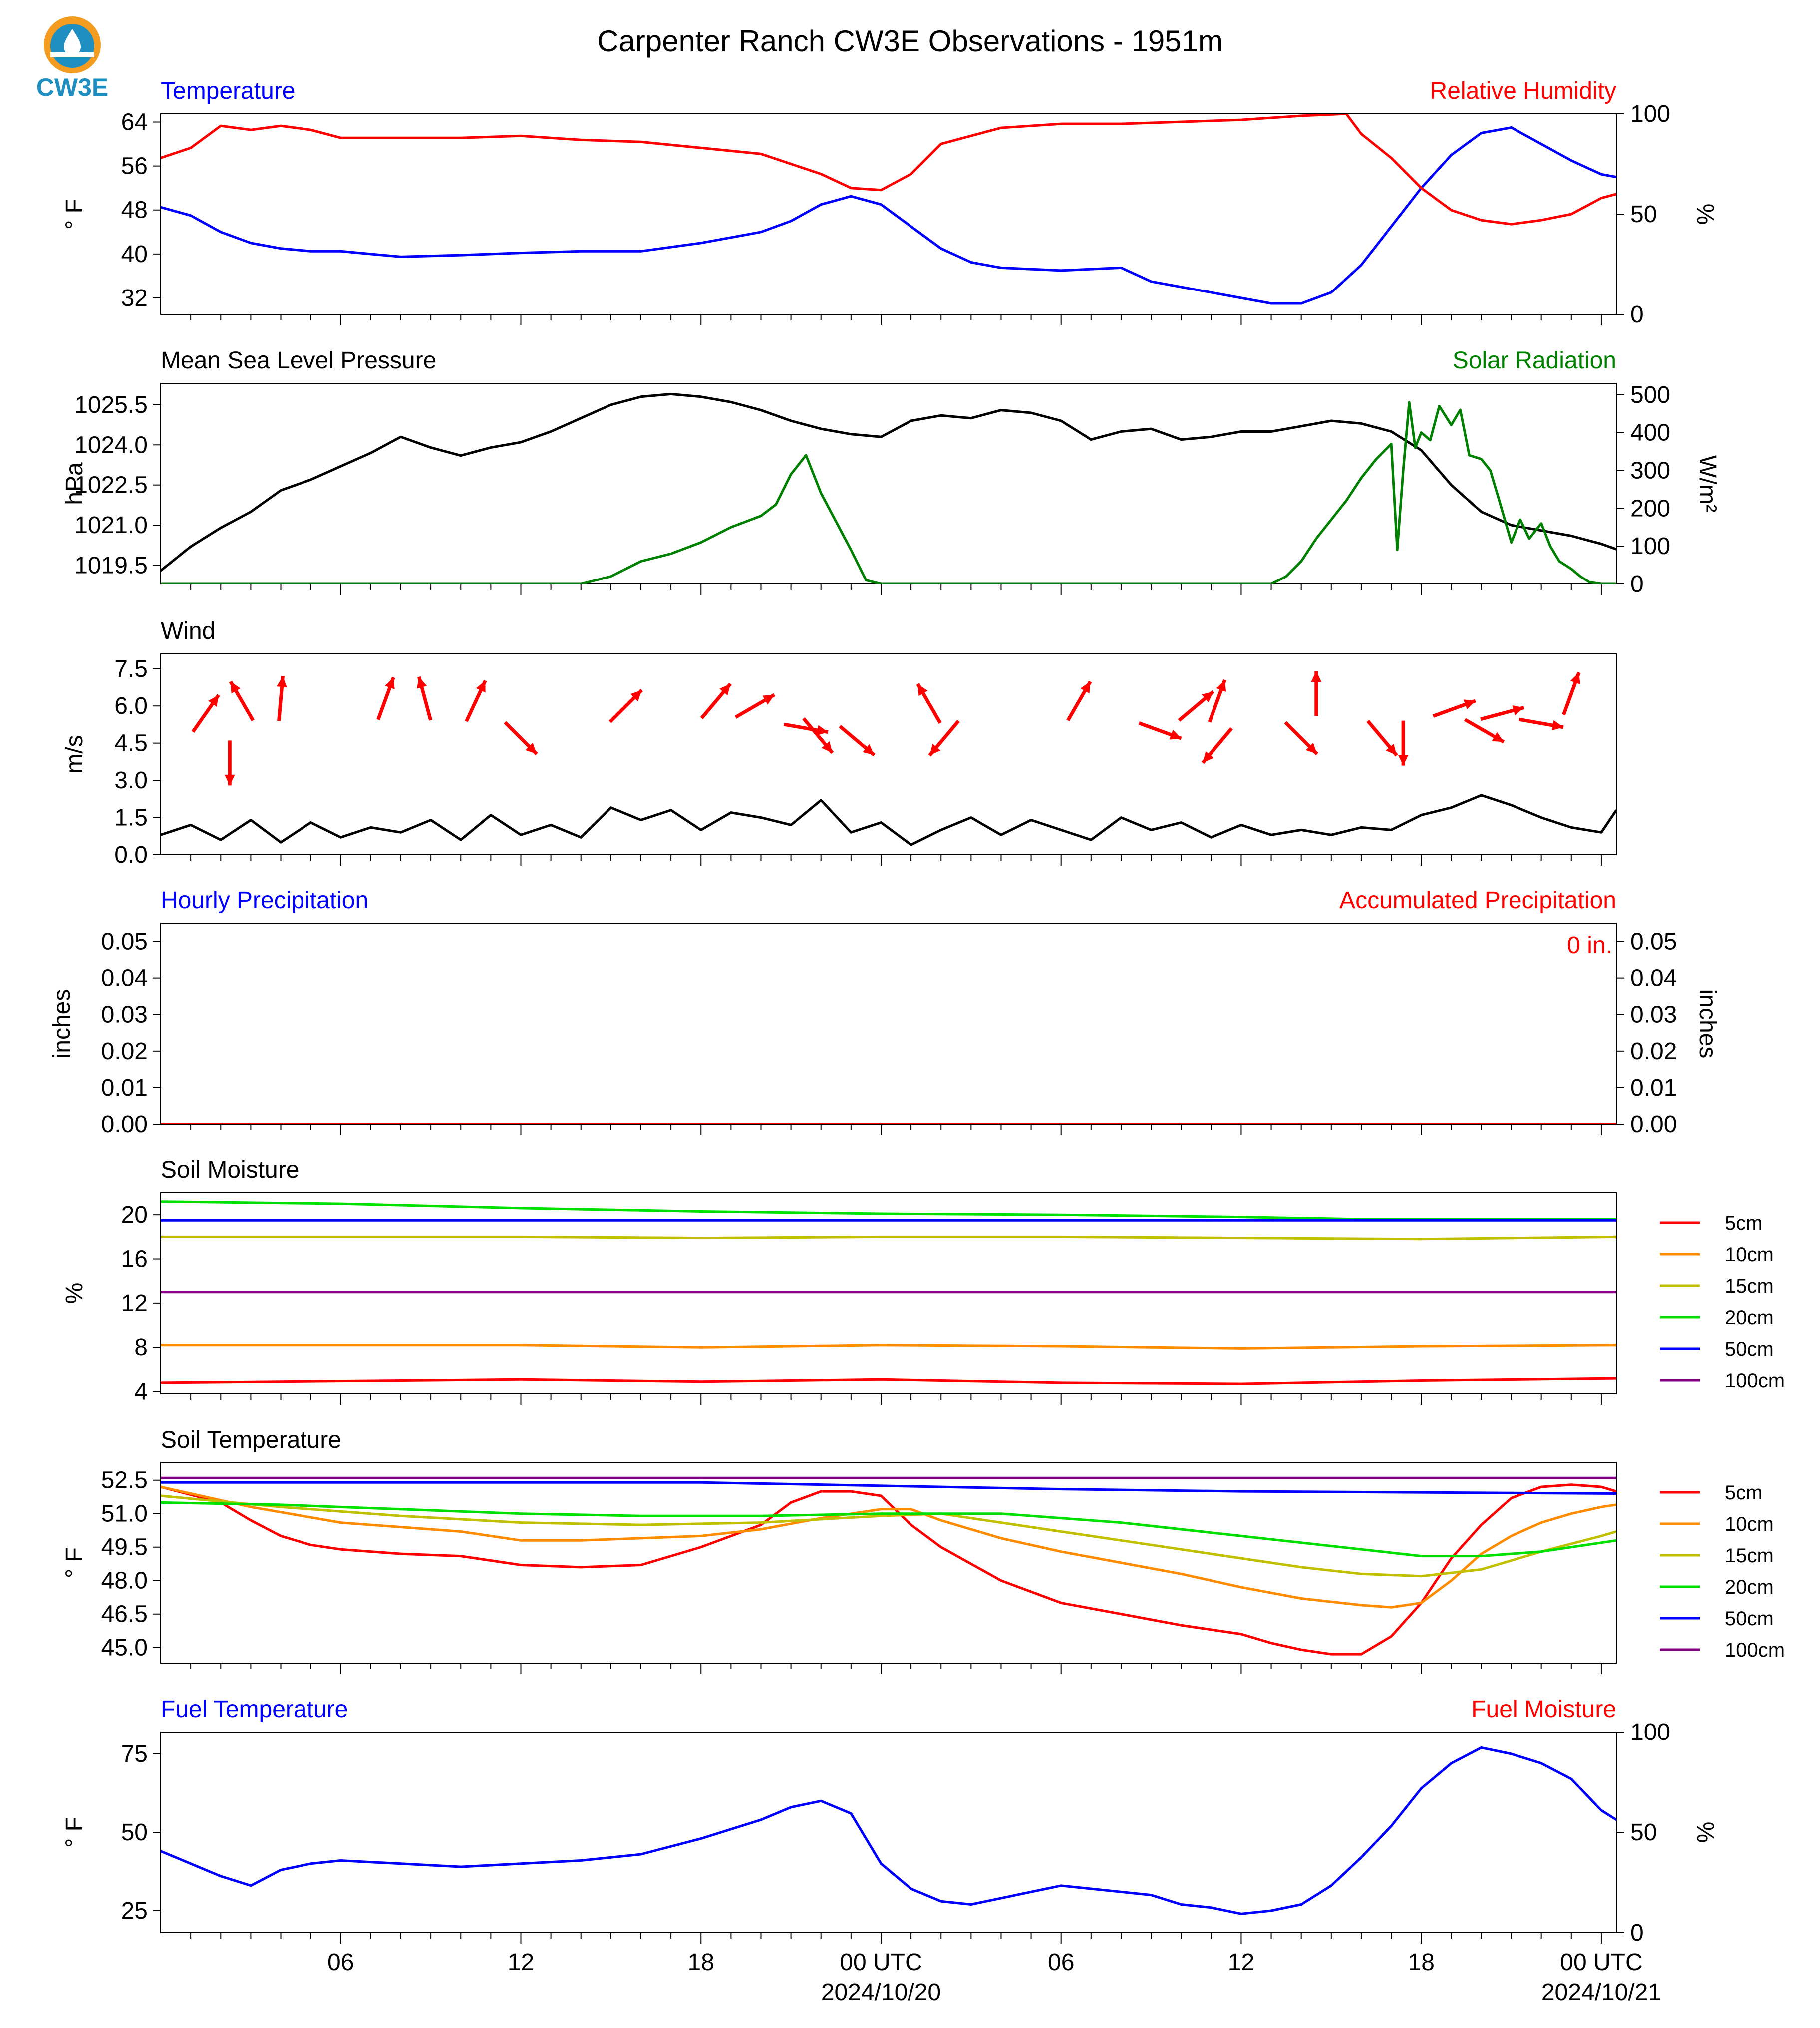 Image resolution: width=1820 pixels, height=2028 pixels. What do you see at coordinates (141, 1392) in the screenshot?
I see `ytick-label-left: 4` at bounding box center [141, 1392].